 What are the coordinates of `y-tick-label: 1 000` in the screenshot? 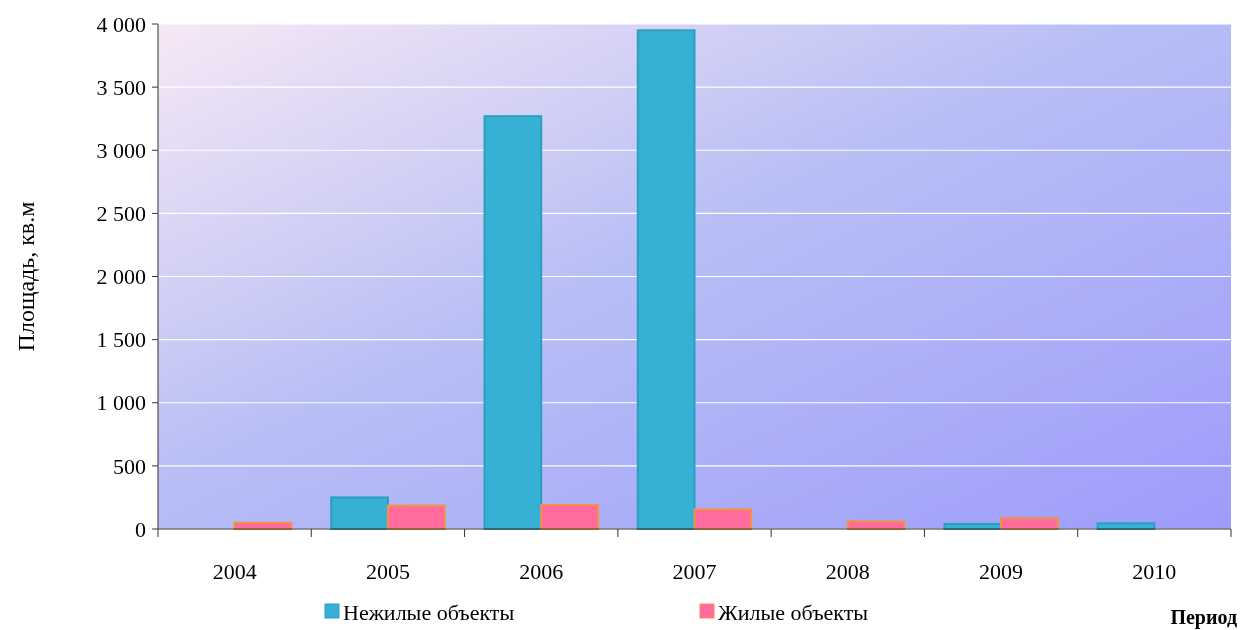 It's located at (121, 403).